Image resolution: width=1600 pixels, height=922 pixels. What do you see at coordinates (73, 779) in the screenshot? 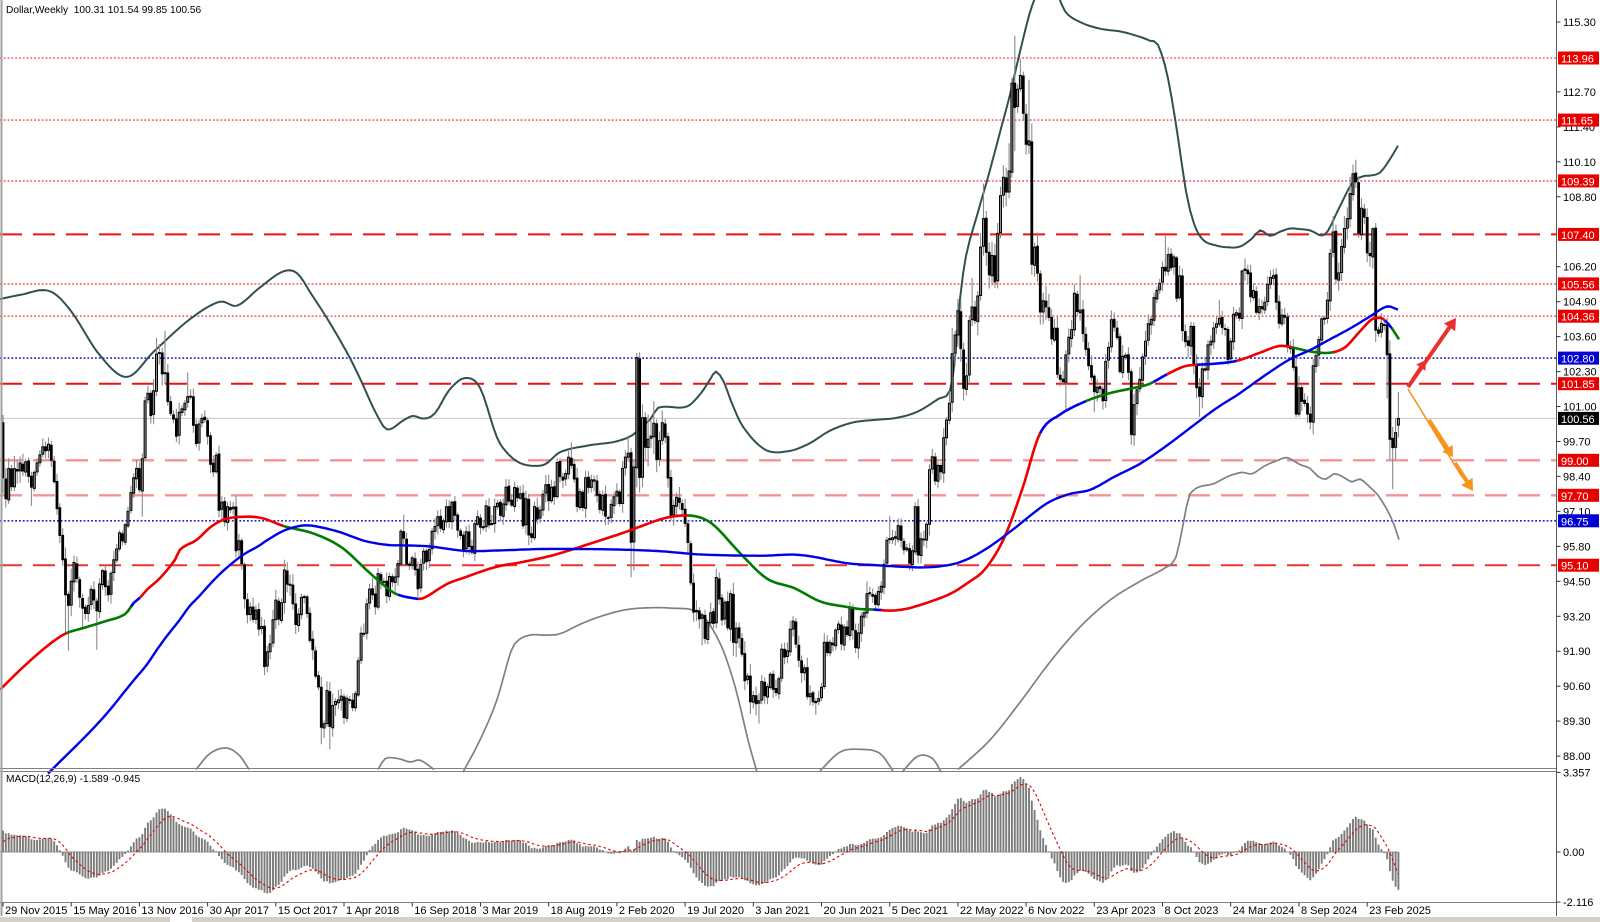
I see `svg-text: MACD(12,26,9) -1.589 -0.945` at bounding box center [73, 779].